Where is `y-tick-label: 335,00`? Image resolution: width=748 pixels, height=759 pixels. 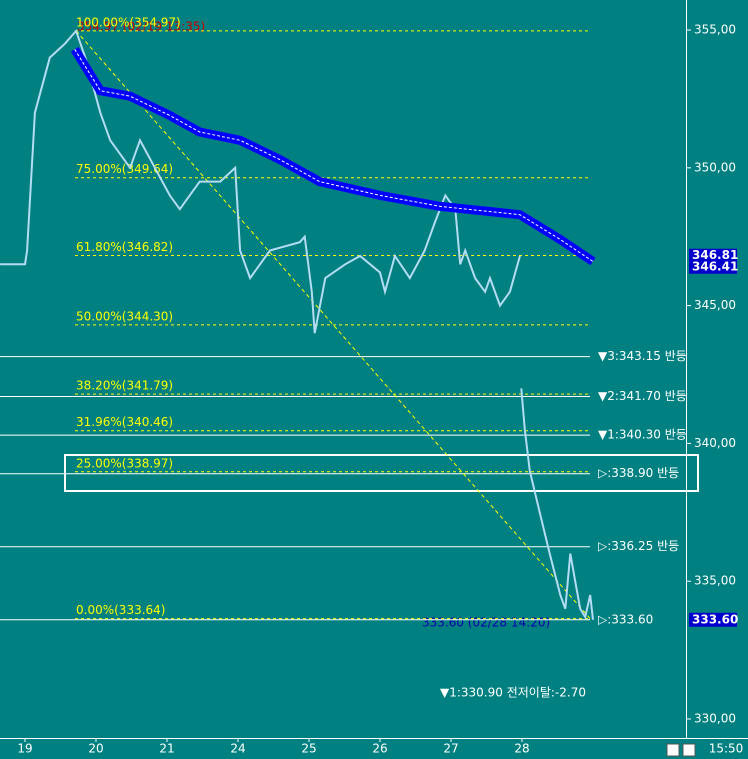 y-tick-label: 335,00 is located at coordinates (715, 581).